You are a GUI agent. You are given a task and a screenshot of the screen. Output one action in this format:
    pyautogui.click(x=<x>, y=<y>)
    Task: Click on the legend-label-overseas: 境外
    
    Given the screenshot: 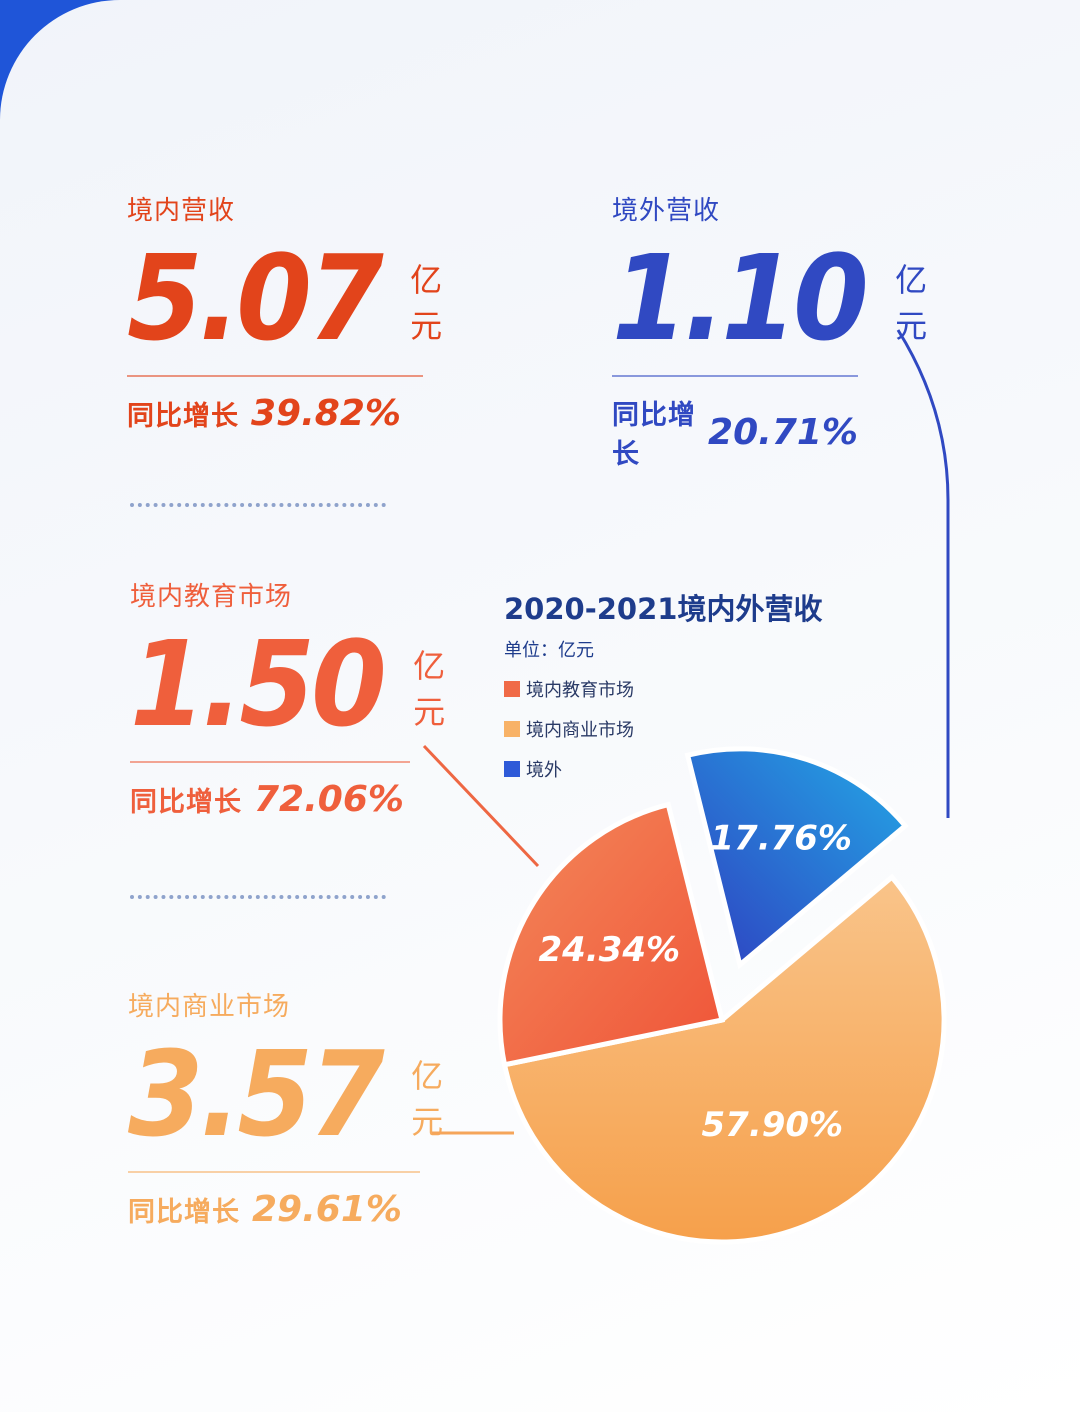 What is the action you would take?
    pyautogui.click(x=544, y=770)
    